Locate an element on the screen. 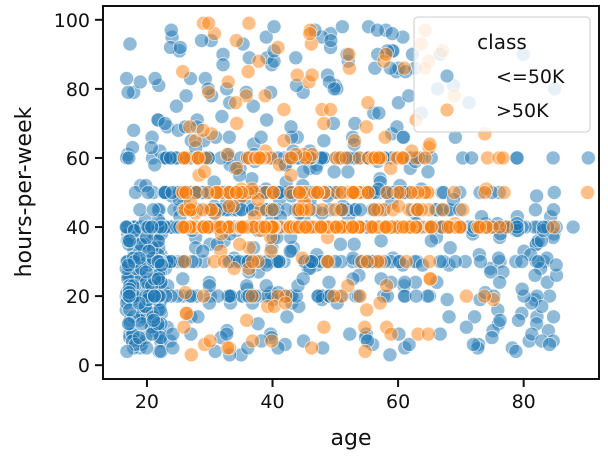 The width and height of the screenshot is (608, 460). legend-marker-le50k is located at coordinates (447, 76).